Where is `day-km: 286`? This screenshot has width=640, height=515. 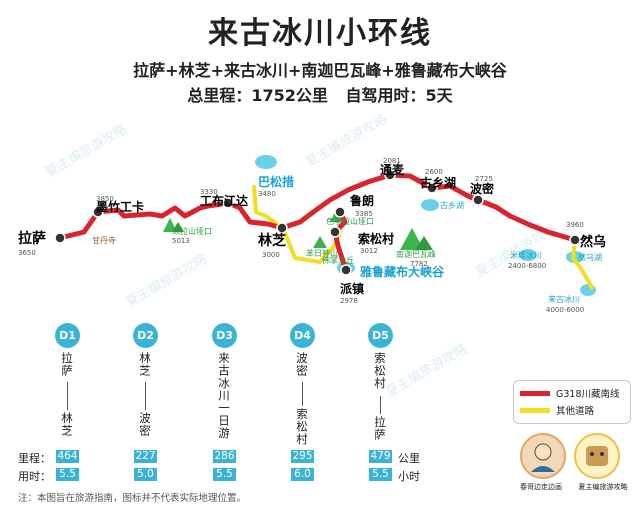 day-km: 286 is located at coordinates (224, 456).